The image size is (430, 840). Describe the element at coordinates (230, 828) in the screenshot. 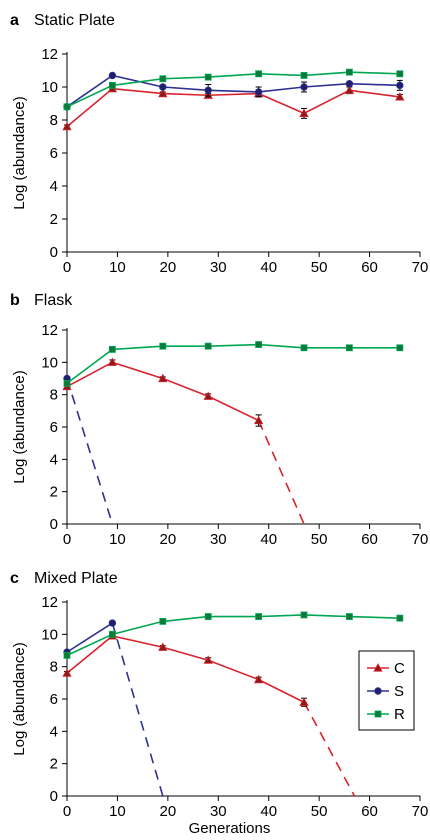

I see `x-axis-label: Generations` at that location.